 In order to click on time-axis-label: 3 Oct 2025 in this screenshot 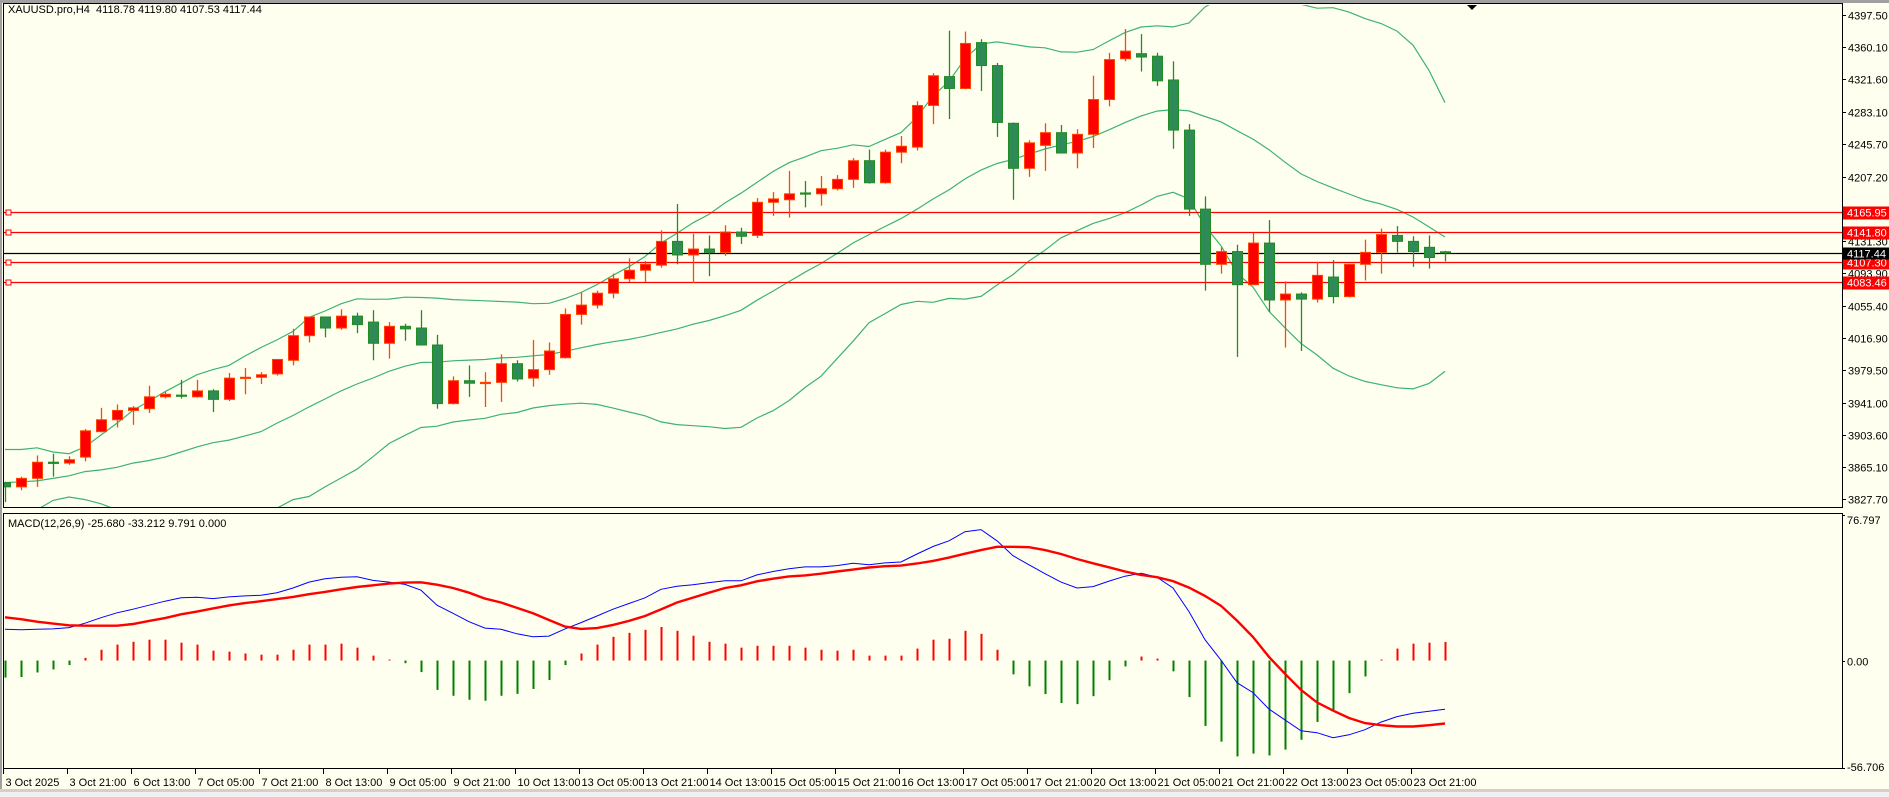, I will do `click(33, 783)`.